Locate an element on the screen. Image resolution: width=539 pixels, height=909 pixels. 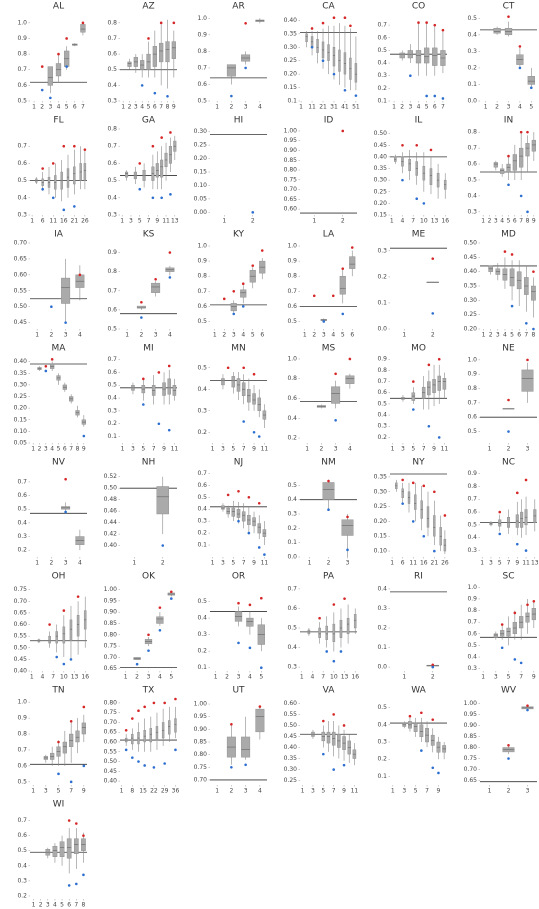
panel: RI 0.0 0.1 0.2 0.3 0.4 1 2 is located at coordinates (412, 626).